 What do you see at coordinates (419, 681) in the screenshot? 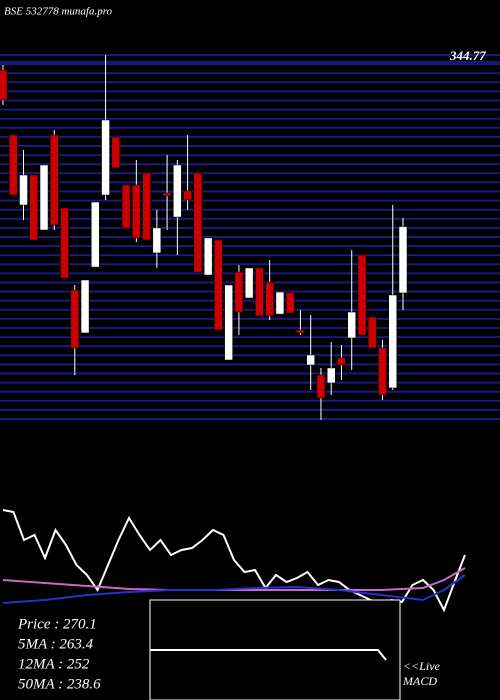
I see `indicator-label: MACD` at bounding box center [419, 681].